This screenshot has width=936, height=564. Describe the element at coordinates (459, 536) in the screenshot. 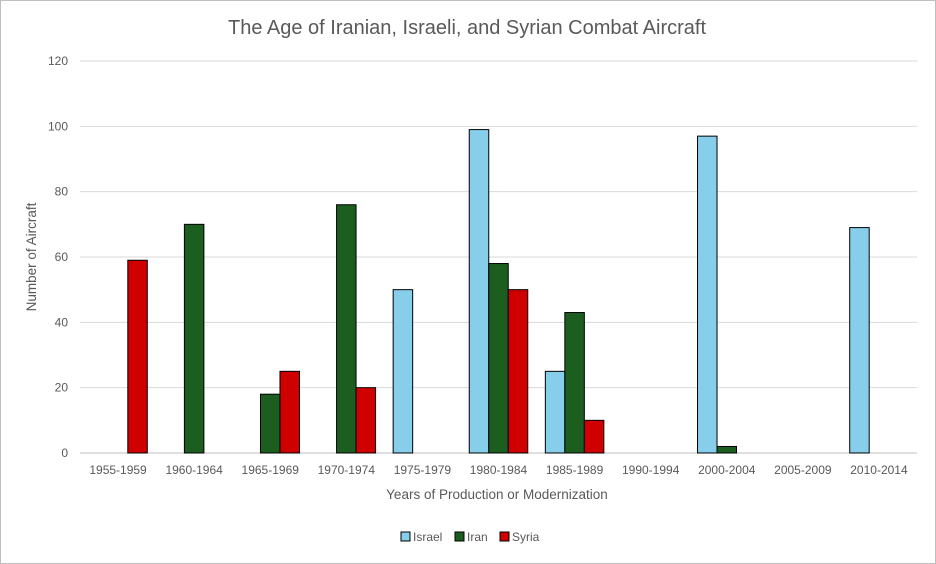

I see `legend-swatch-iran` at that location.